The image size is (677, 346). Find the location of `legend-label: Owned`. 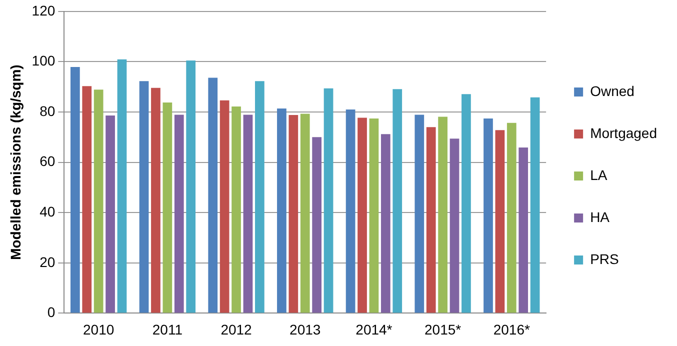

legend-label: Owned is located at coordinates (612, 90).